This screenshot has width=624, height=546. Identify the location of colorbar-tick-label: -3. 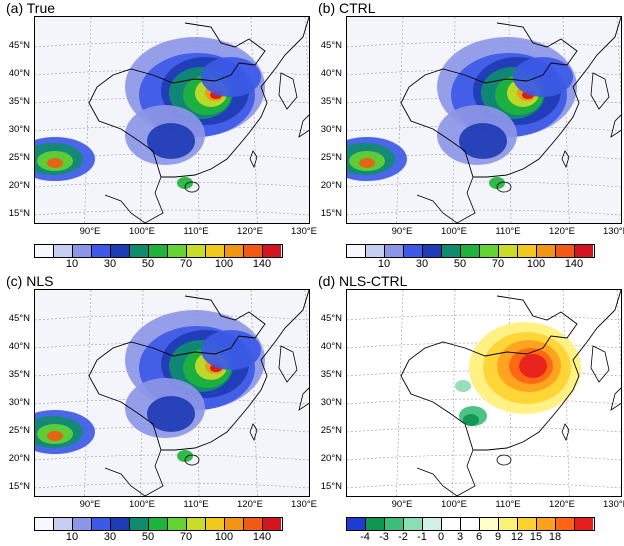
(384, 537).